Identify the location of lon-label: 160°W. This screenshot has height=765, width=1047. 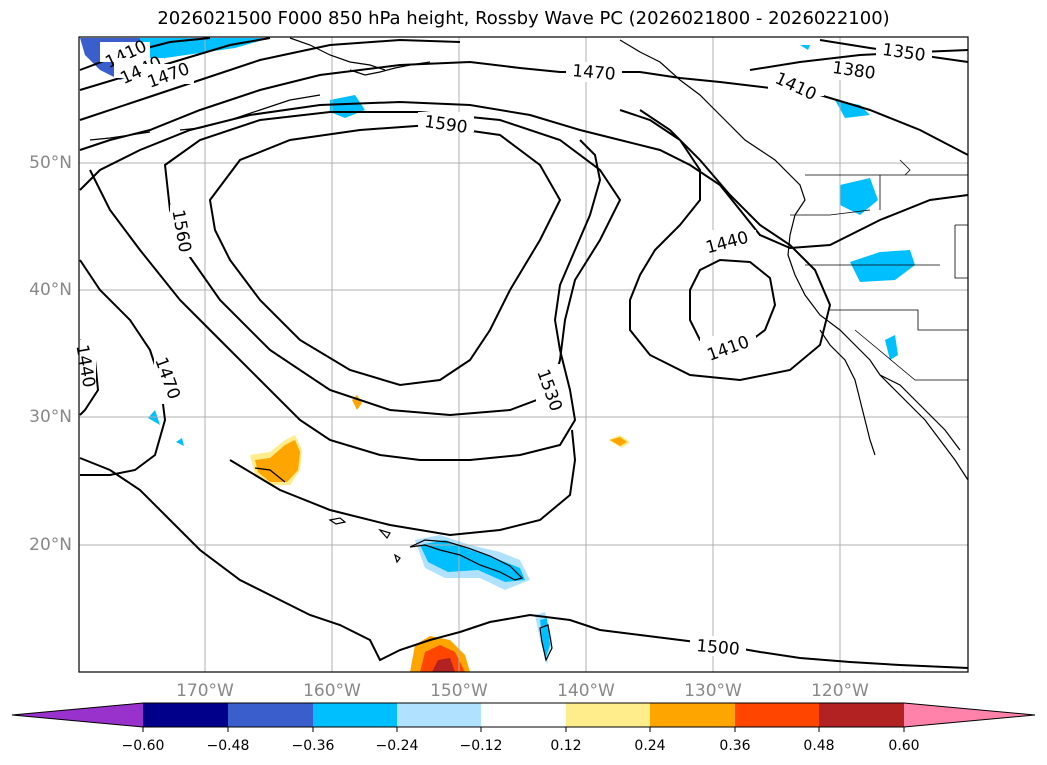
(332, 691).